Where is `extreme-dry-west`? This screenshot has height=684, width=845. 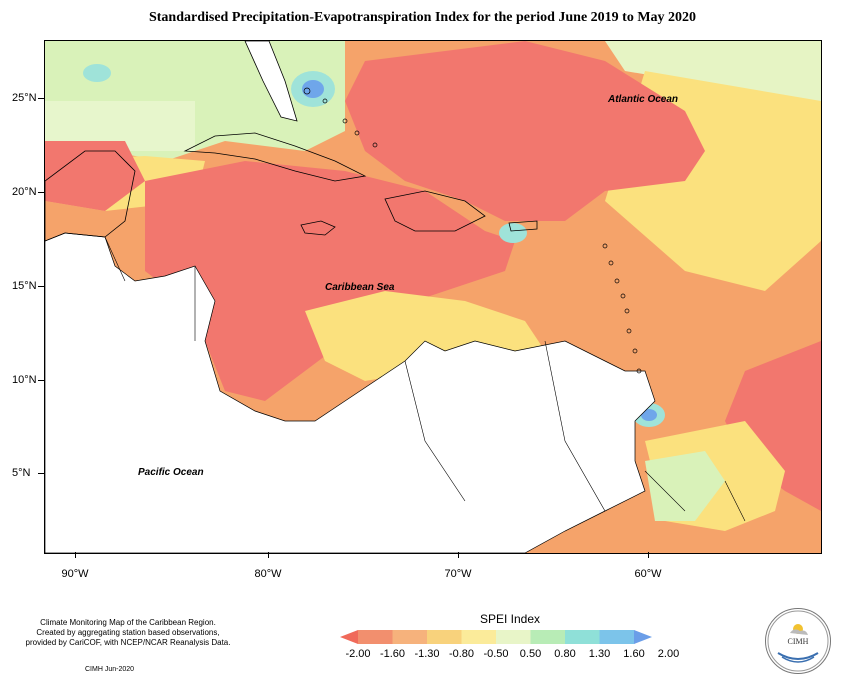
extreme-dry-west is located at coordinates (95, 176).